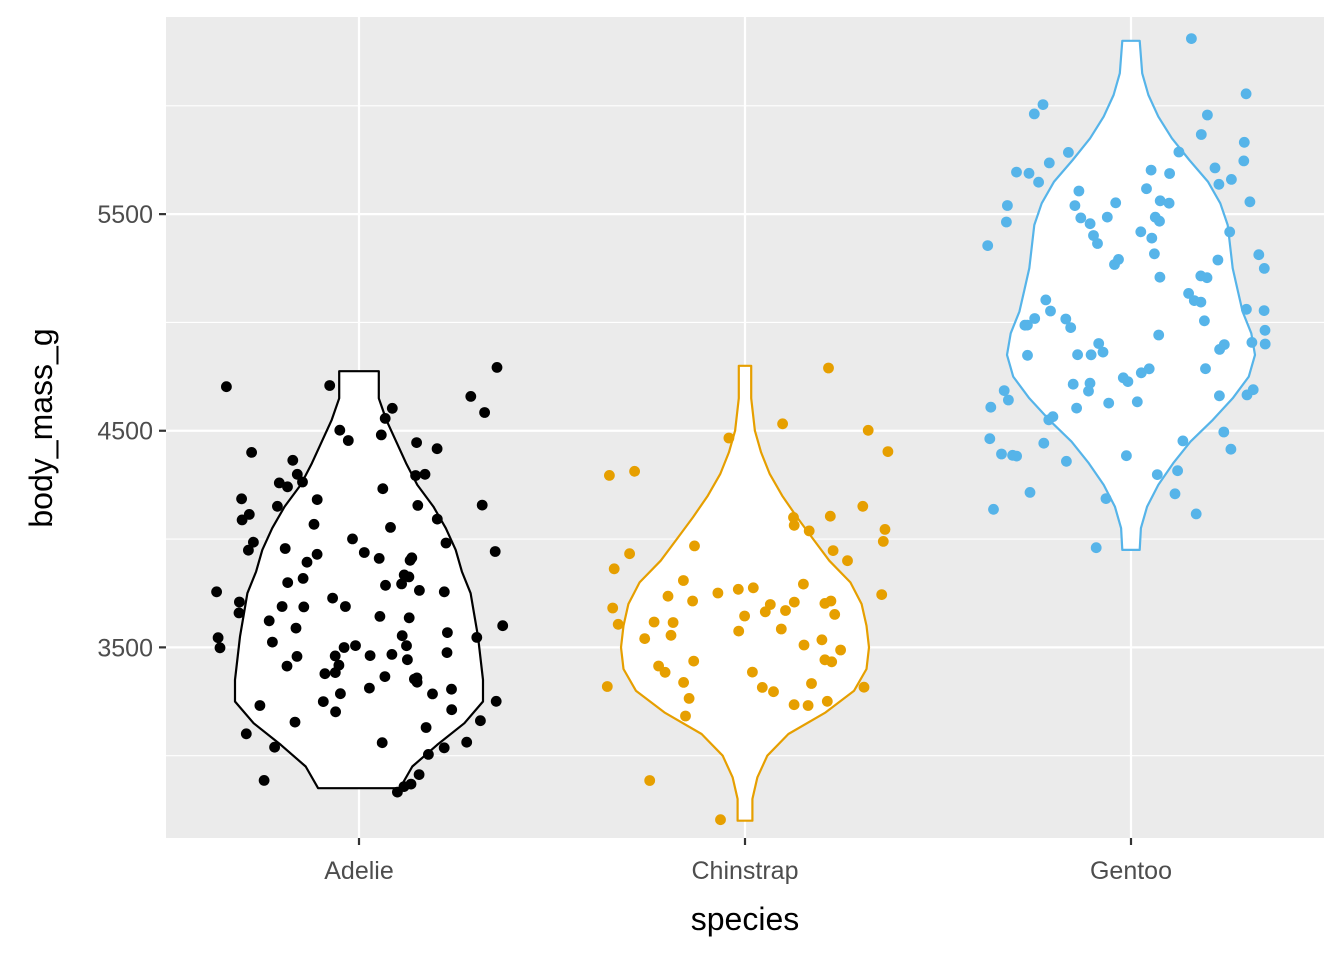  I want to click on y-axis-title: body_mass_g, so click(41, 427).